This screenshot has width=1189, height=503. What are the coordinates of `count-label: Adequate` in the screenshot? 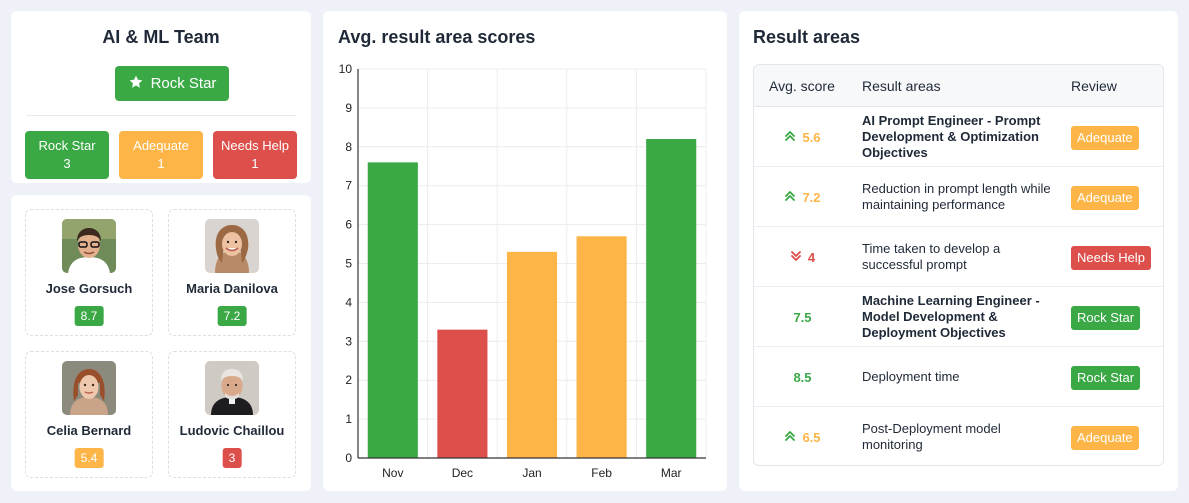 It's located at (161, 145).